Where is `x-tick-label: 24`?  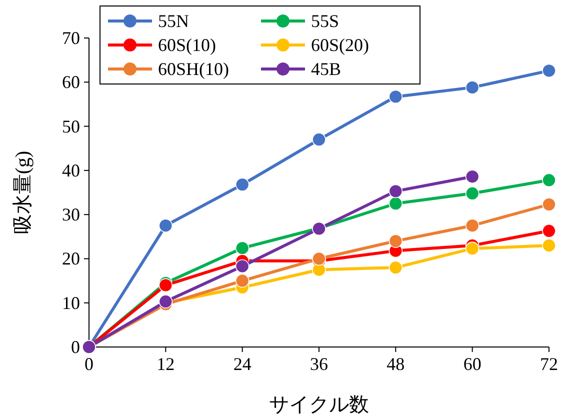 x-tick-label: 24 is located at coordinates (242, 364).